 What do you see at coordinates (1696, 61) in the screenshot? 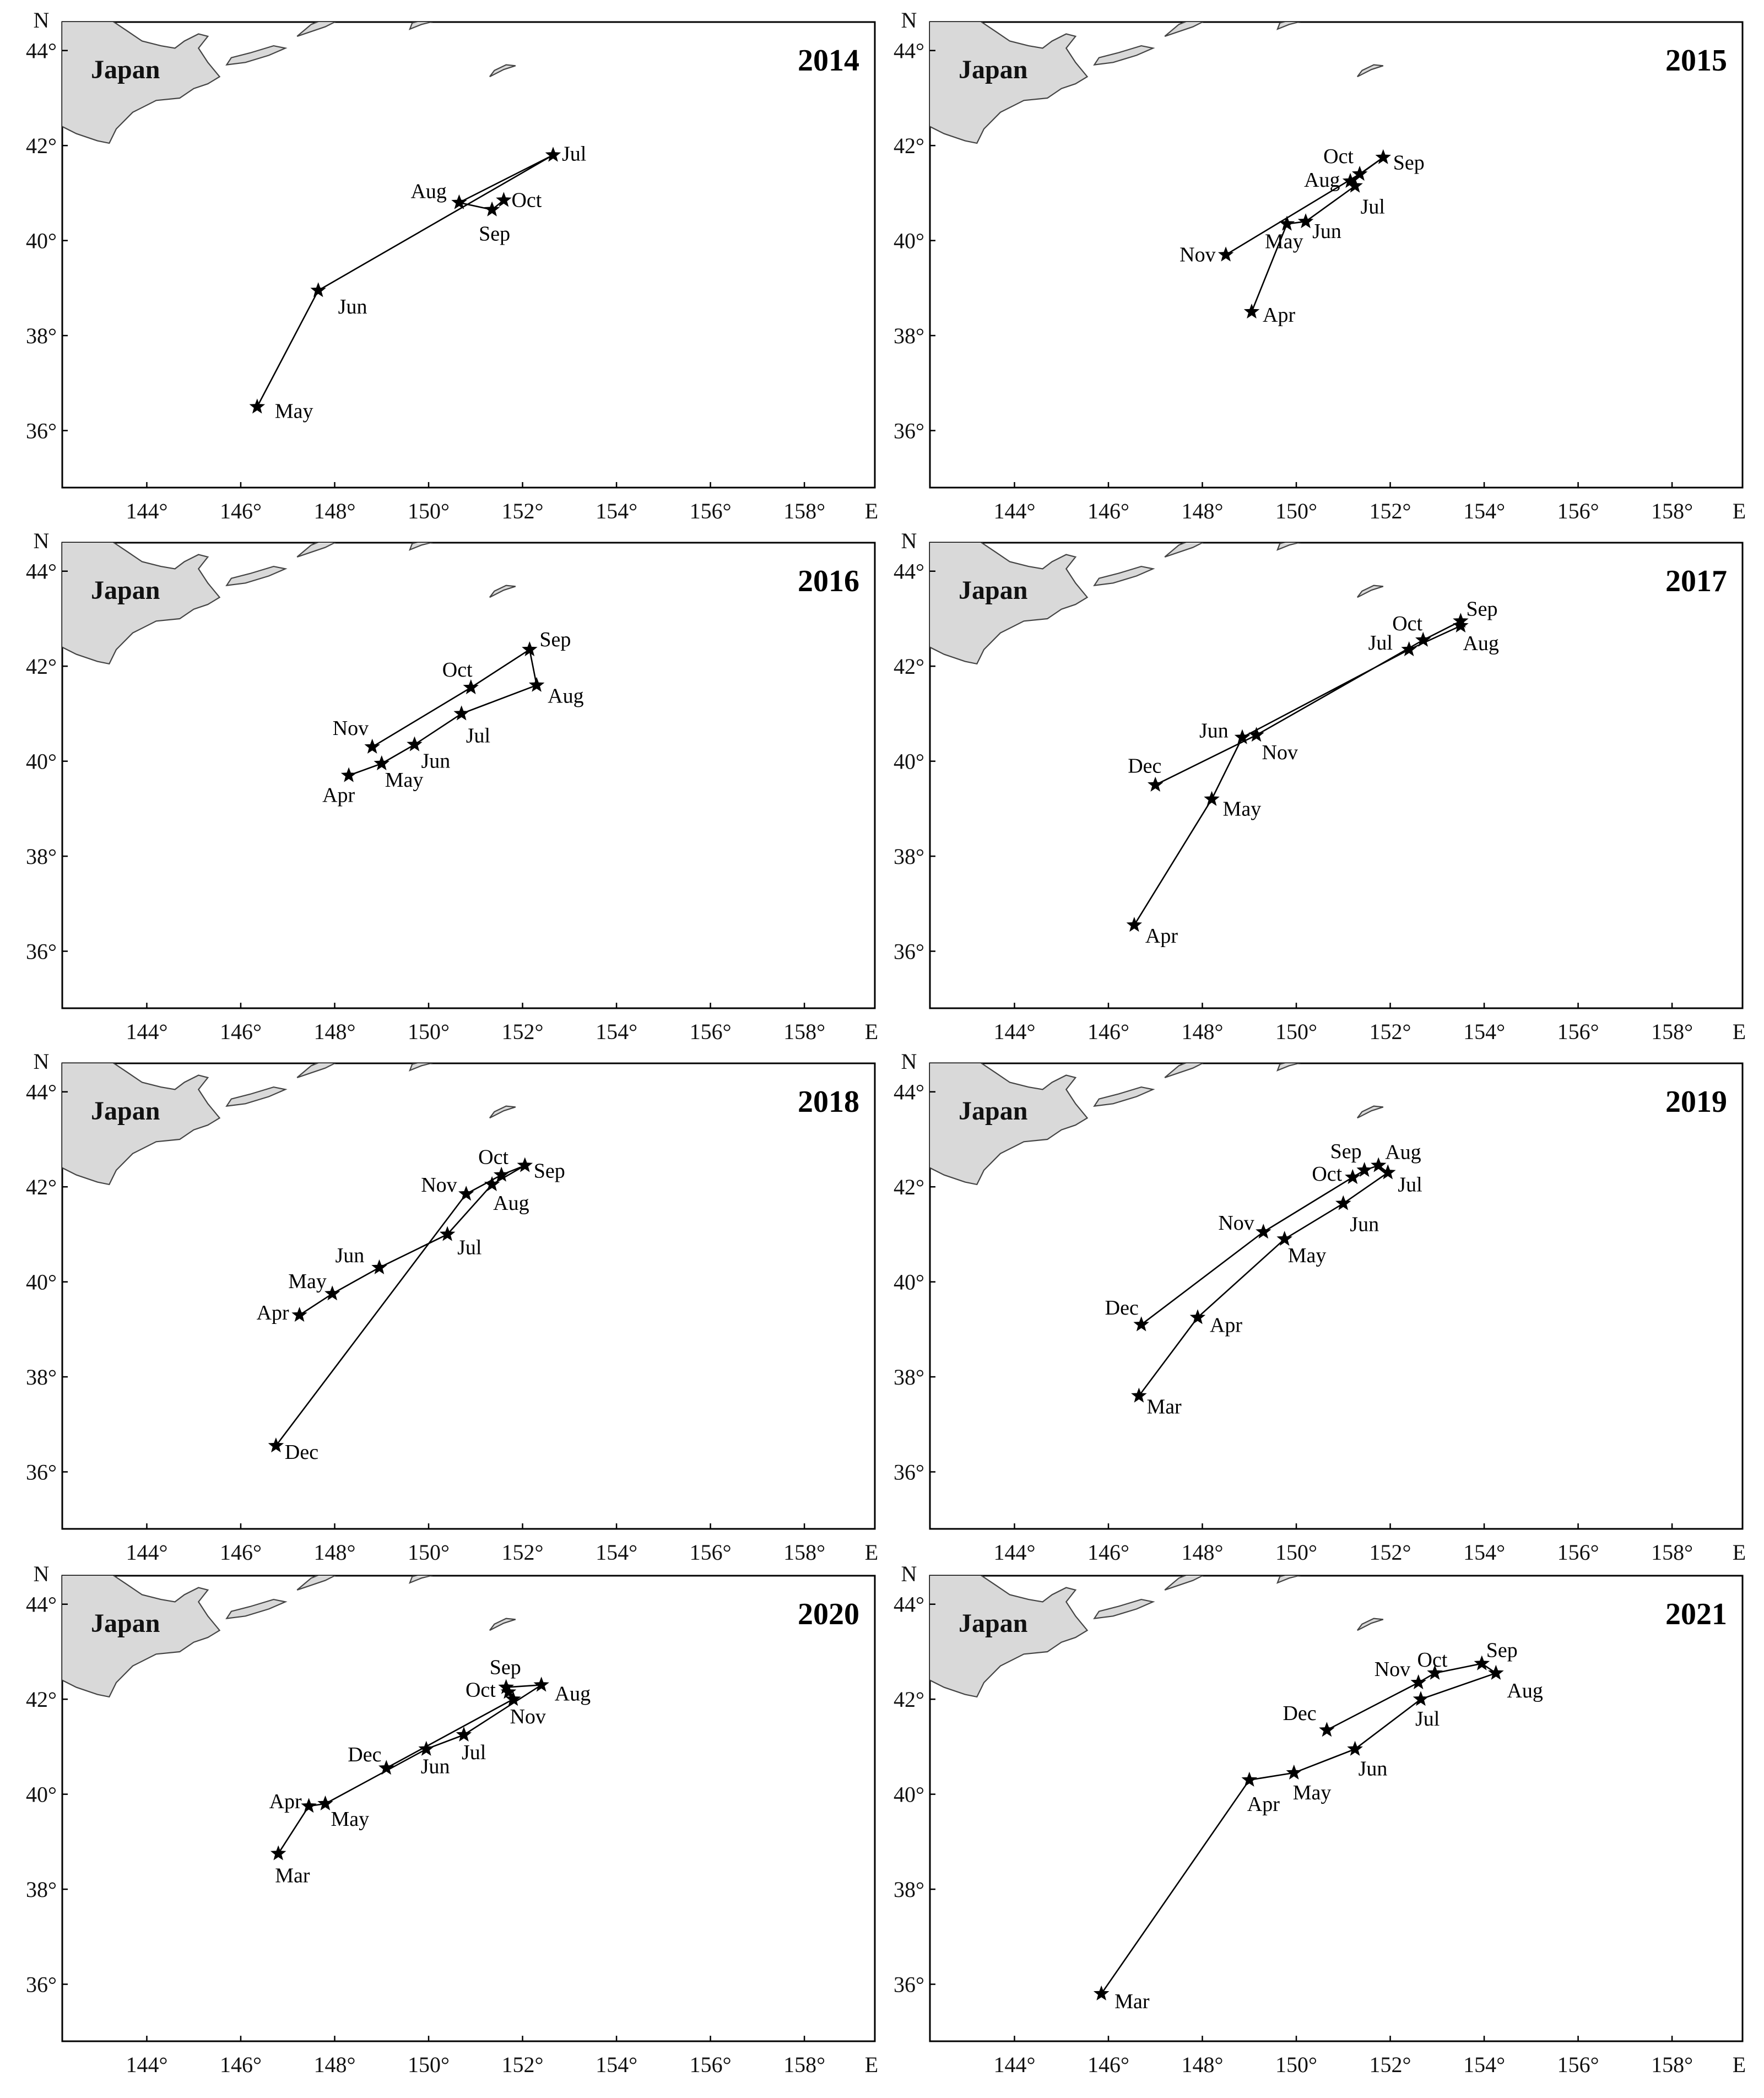
I see `year-title: 2015` at bounding box center [1696, 61].